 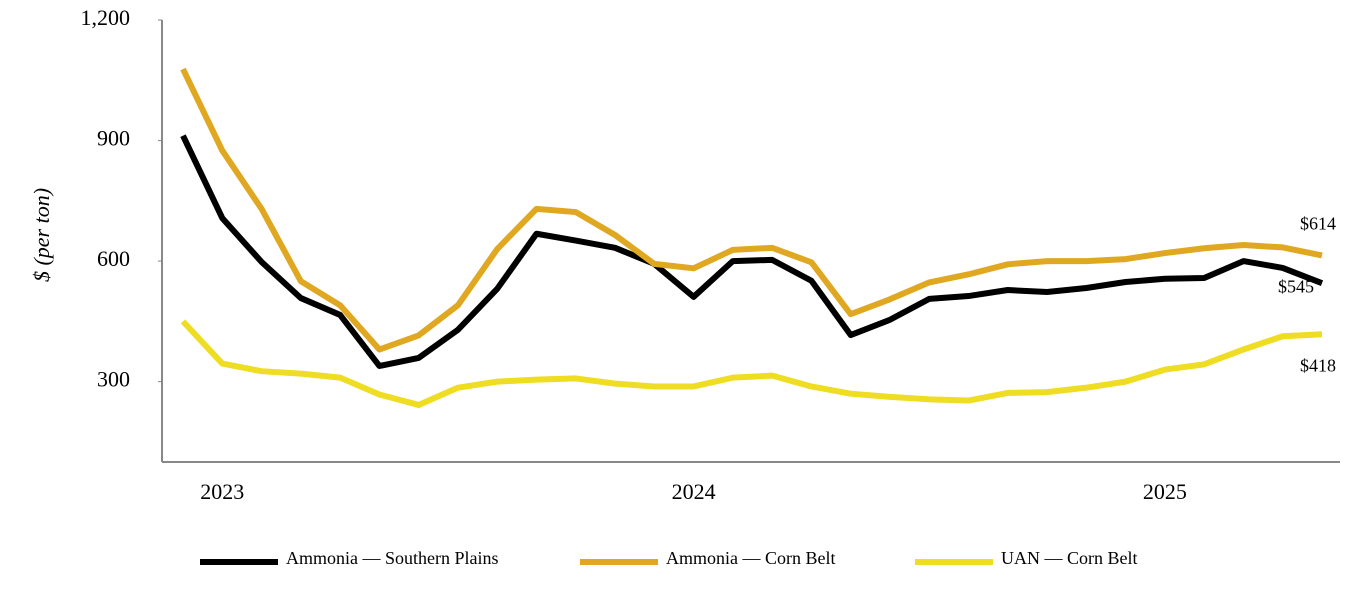 What do you see at coordinates (113, 258) in the screenshot?
I see `y-tick-label: 600` at bounding box center [113, 258].